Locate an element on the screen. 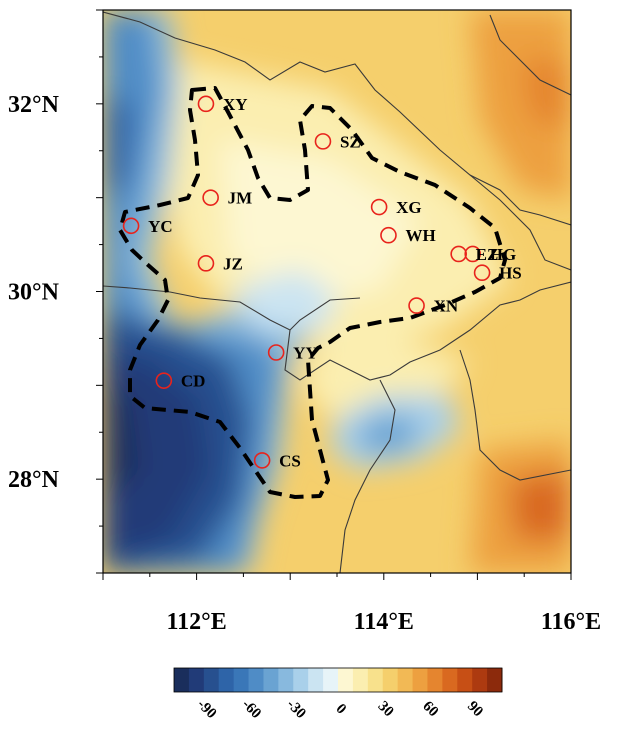 The image size is (619, 735). colorbar-tick-label: -30 is located at coordinates (295, 708).